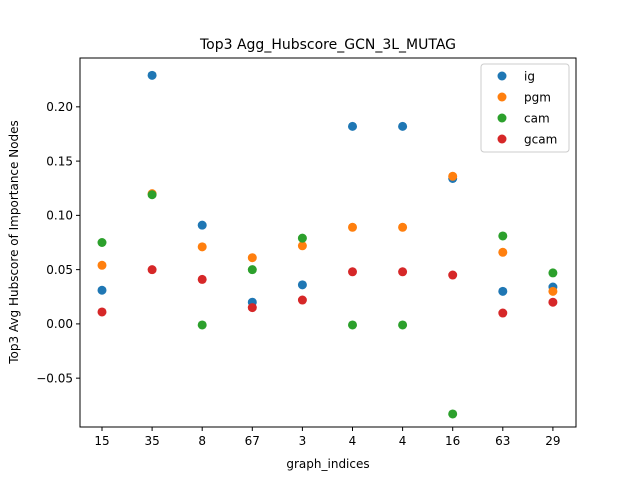 The height and width of the screenshot is (480, 640). What do you see at coordinates (59, 161) in the screenshot?
I see `y-tick-label: 0.15` at bounding box center [59, 161].